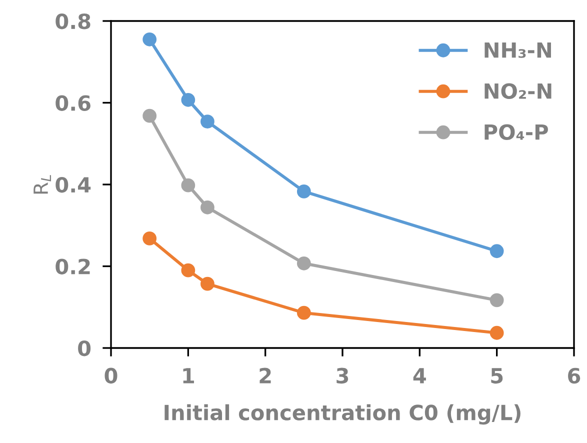  I want to click on legend-label: NO₂-N, so click(518, 91).